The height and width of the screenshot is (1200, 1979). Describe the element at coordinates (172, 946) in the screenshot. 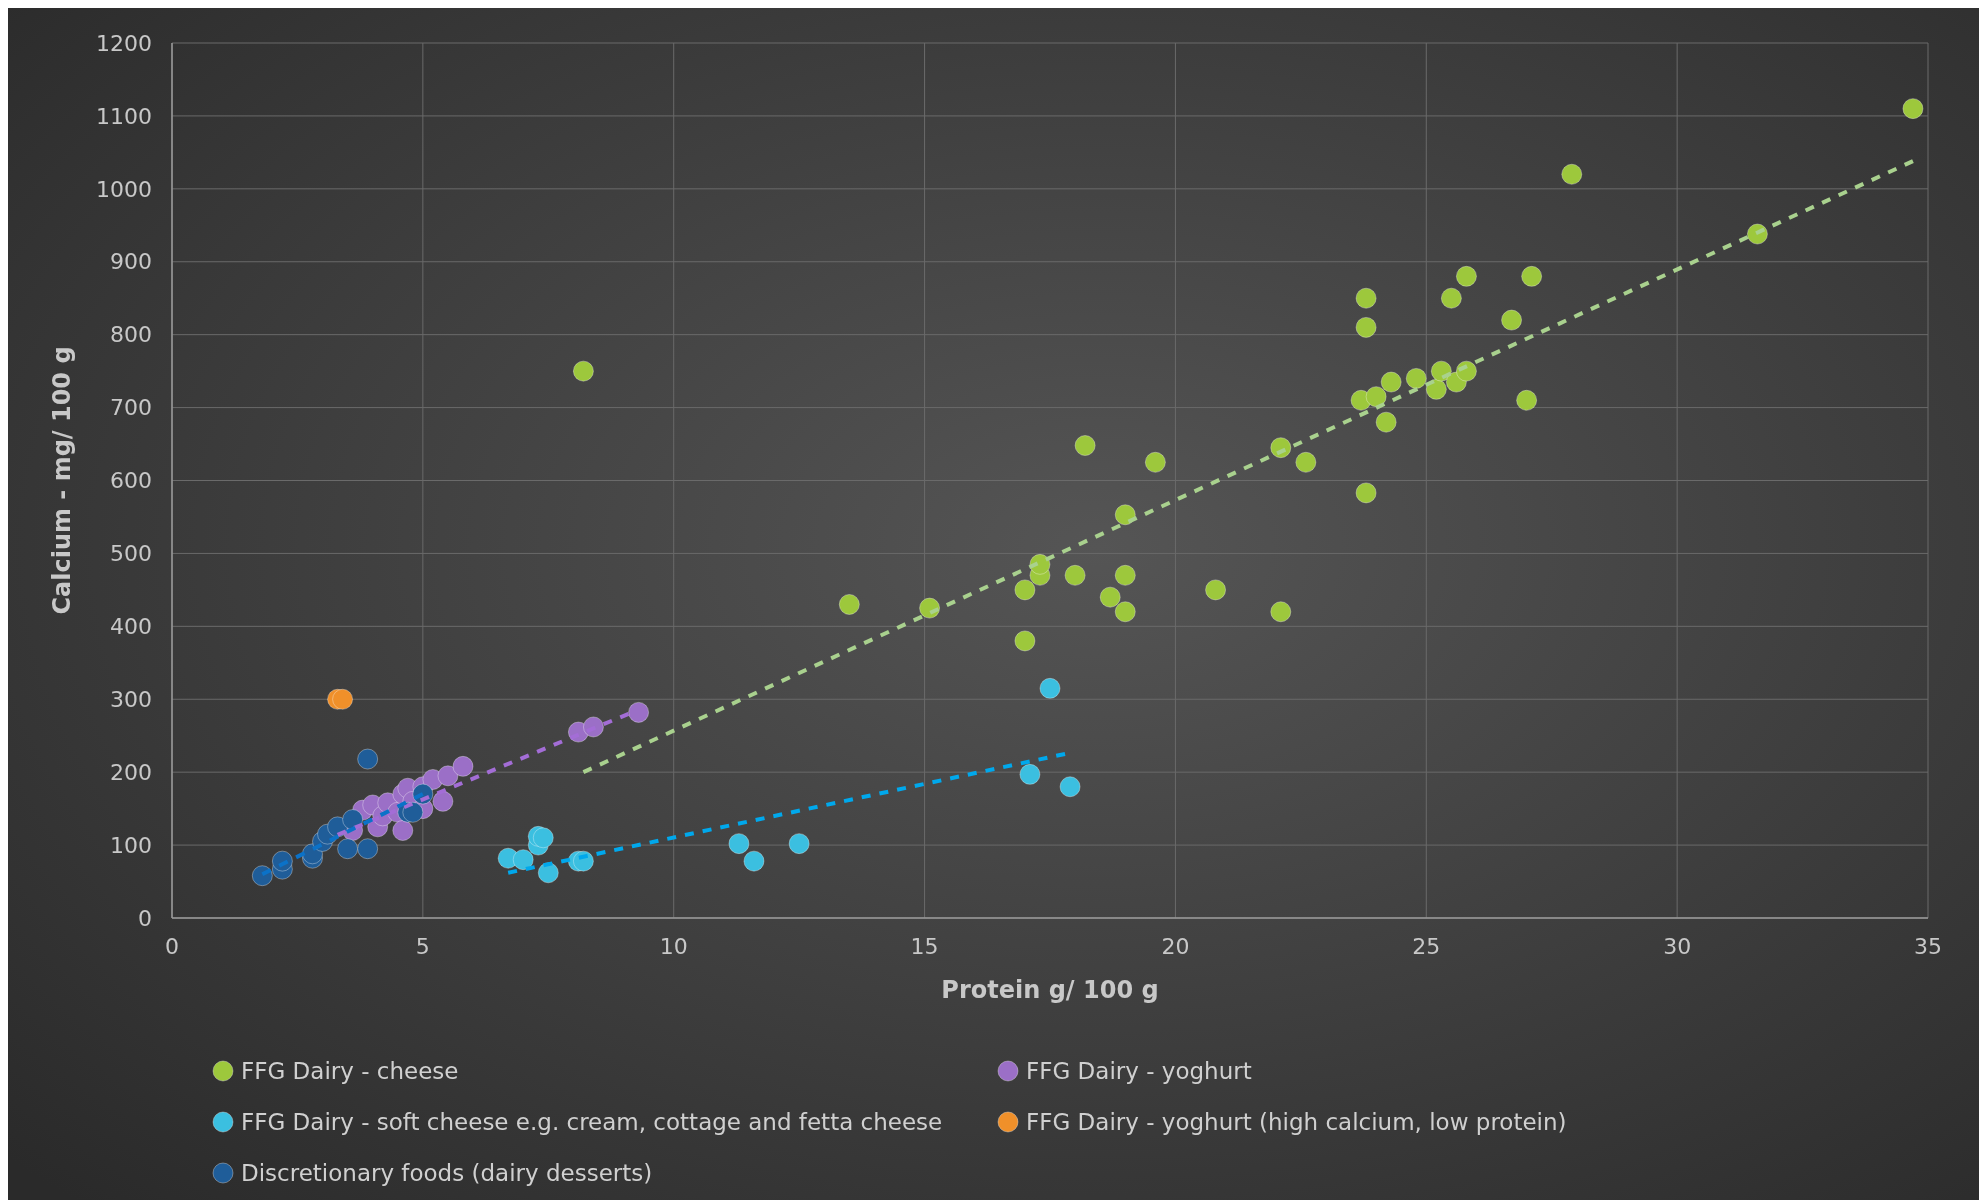

I see `x-tick-label: 0` at that location.